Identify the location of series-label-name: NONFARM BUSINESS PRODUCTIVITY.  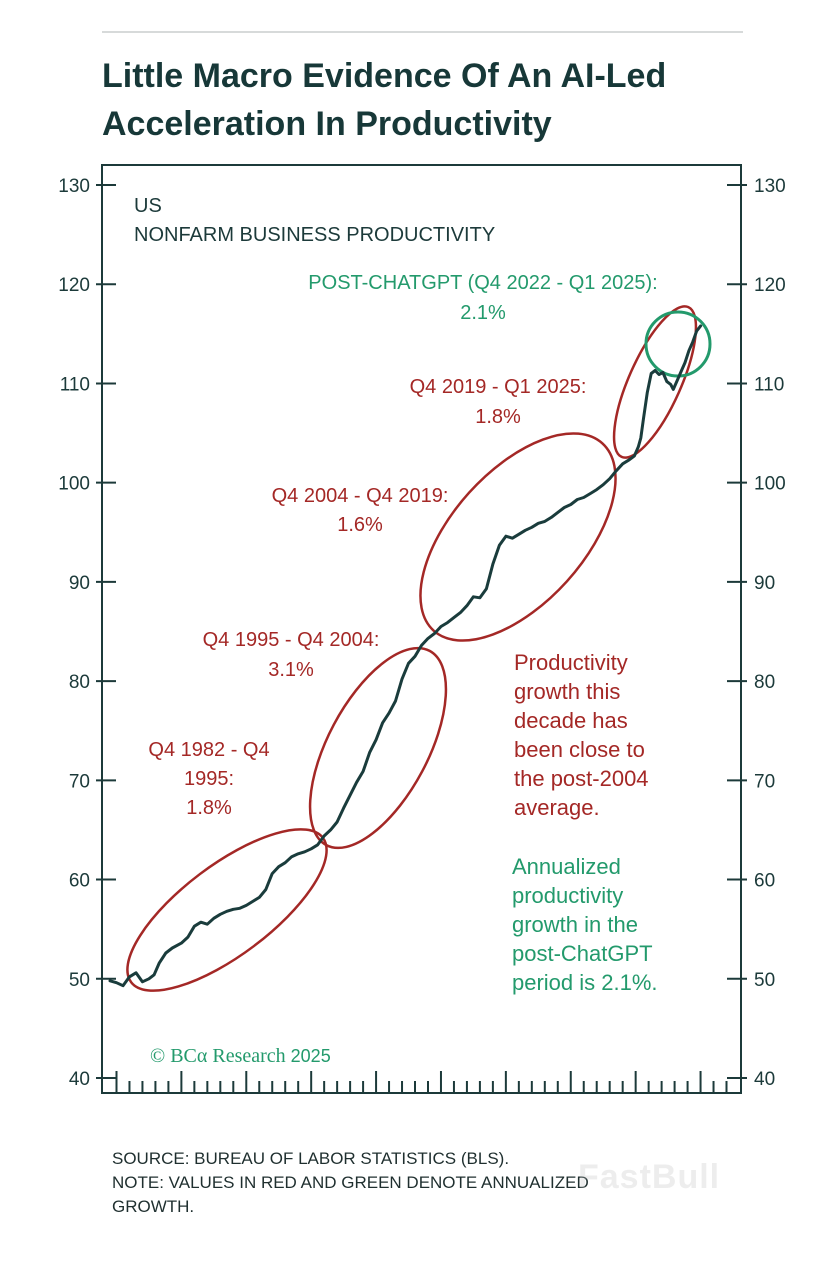
(314, 235).